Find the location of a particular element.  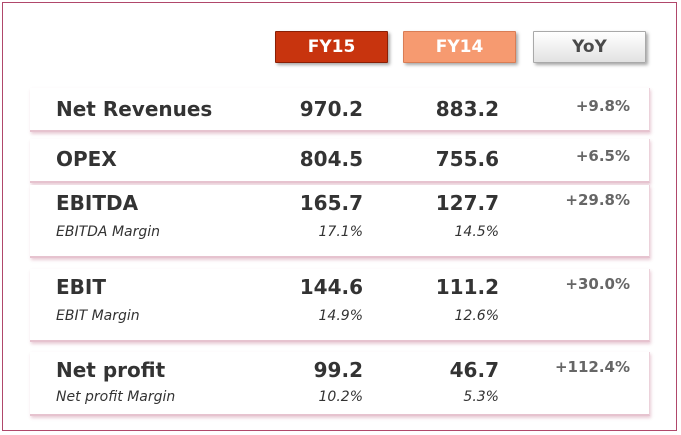

fy14-value: 111.2 is located at coordinates (467, 287).